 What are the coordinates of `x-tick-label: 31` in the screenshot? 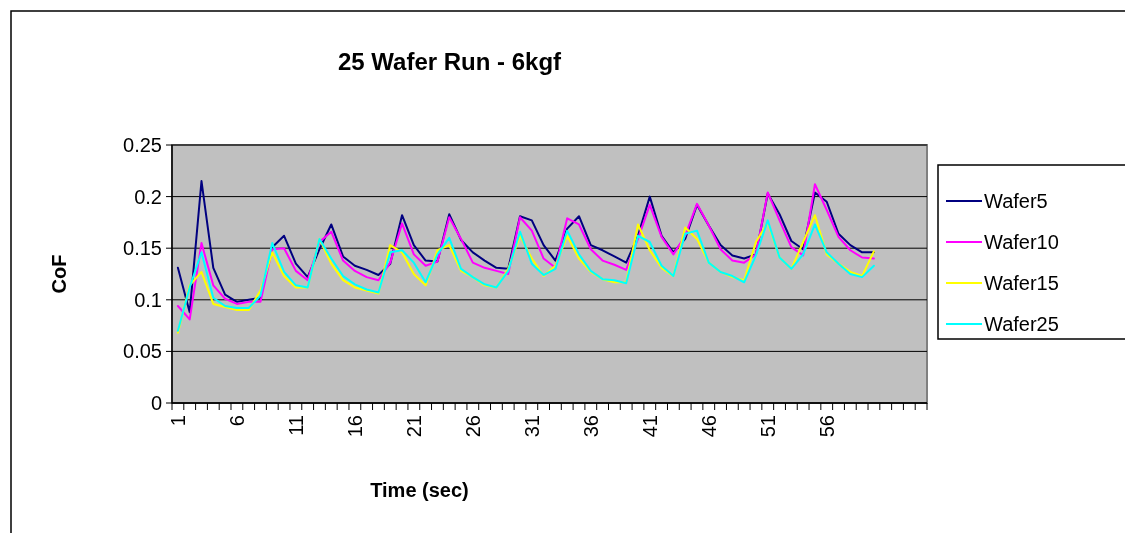 It's located at (531, 426).